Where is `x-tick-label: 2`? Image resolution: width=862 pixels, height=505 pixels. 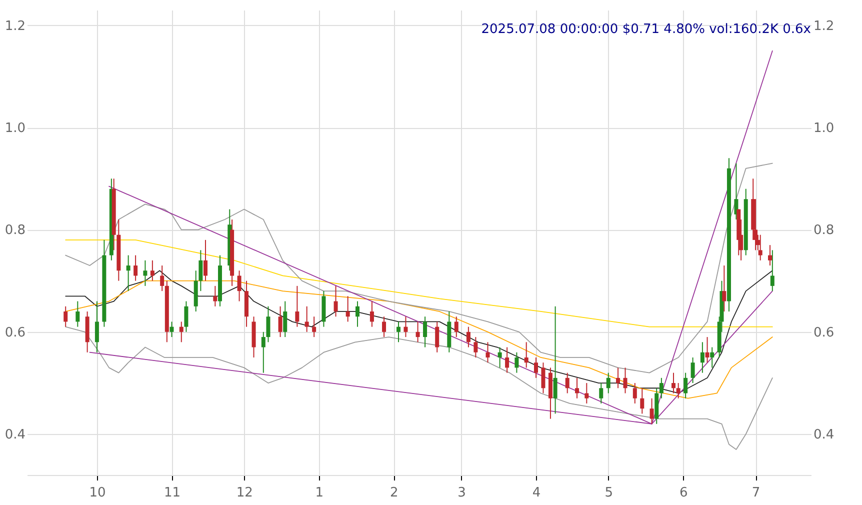 x-tick-label: 2 is located at coordinates (394, 493).